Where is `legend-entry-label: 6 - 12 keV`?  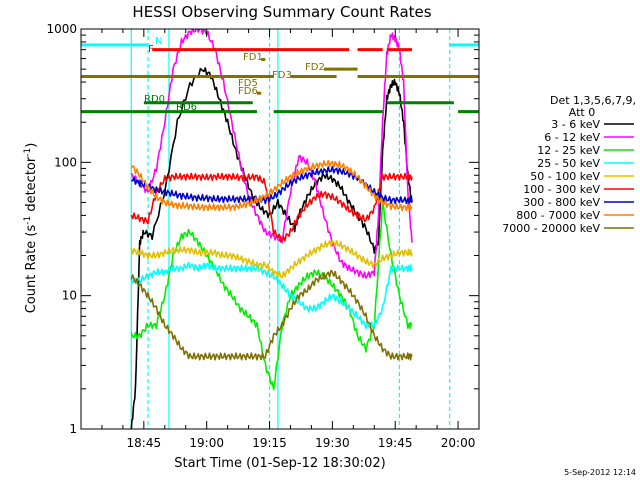
legend-entry-label: 6 - 12 keV is located at coordinates (572, 137).